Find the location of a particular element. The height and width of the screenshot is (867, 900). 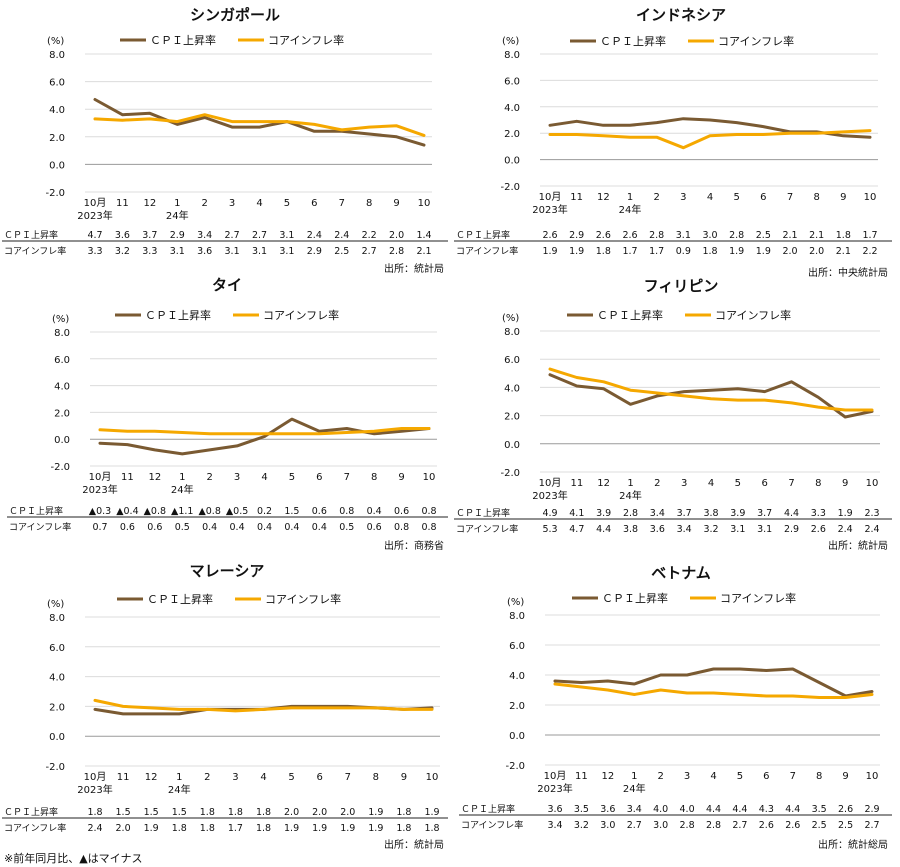

x-year-label: 2023年 is located at coordinates (549, 495).